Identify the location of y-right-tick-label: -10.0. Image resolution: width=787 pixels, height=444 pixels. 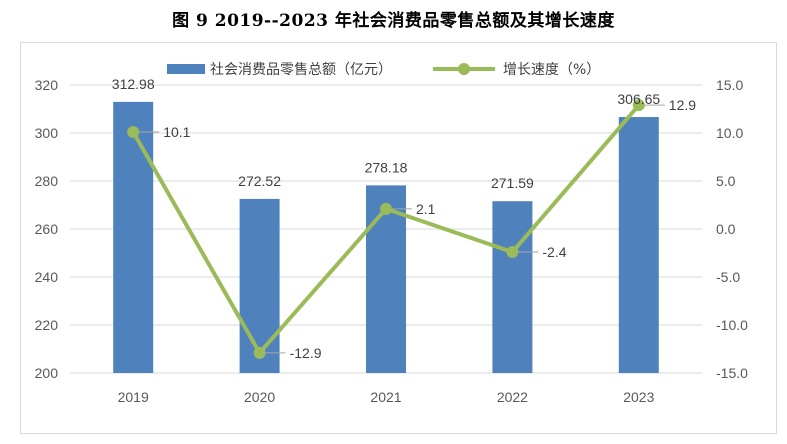
(732, 325).